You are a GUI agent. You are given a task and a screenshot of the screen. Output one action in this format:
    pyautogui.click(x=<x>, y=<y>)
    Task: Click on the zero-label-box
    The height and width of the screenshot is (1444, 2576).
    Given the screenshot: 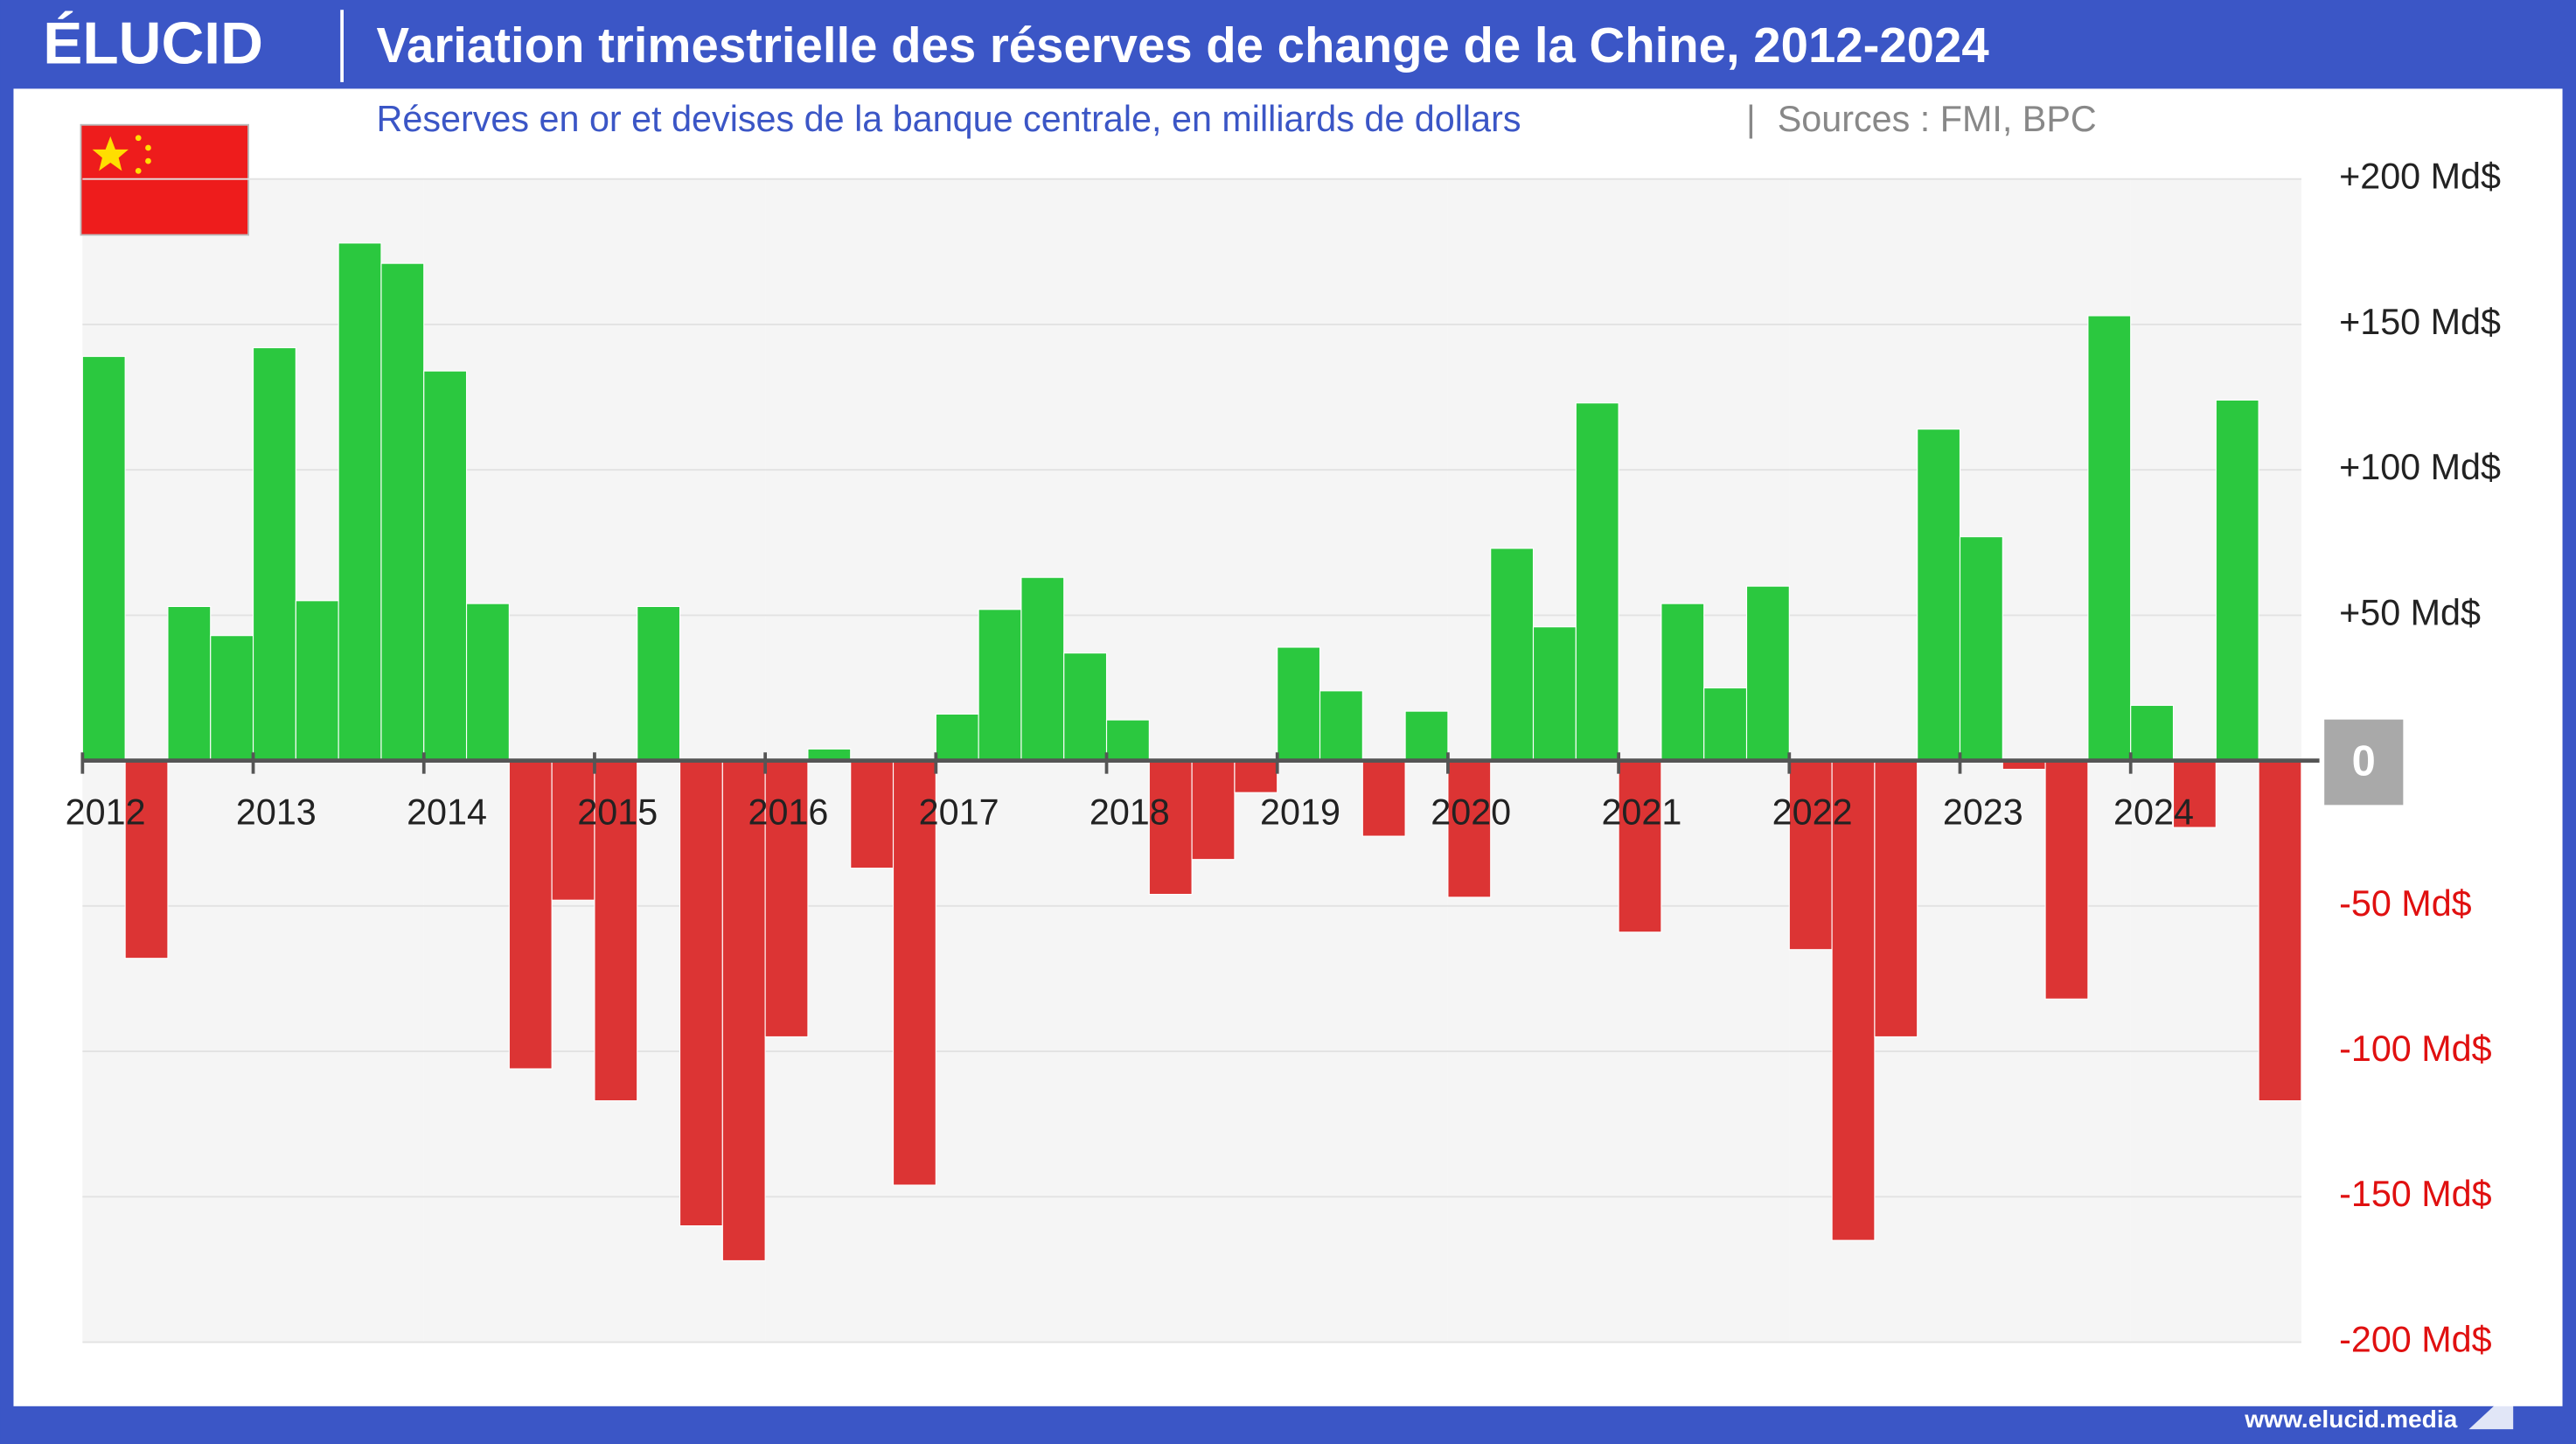 What is the action you would take?
    pyautogui.click(x=2364, y=762)
    